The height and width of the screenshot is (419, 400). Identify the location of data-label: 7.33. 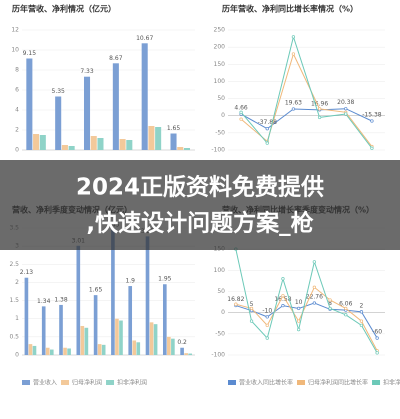
(87, 71).